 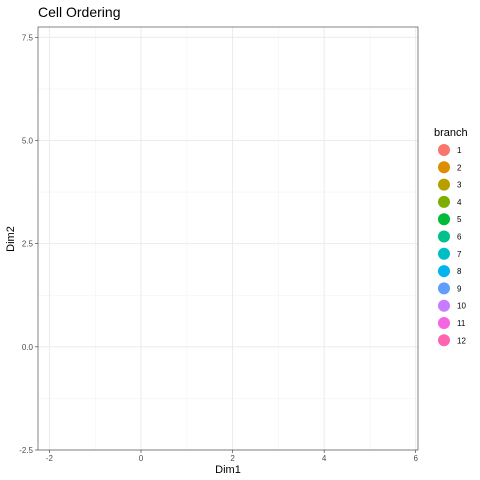 What do you see at coordinates (451, 133) in the screenshot?
I see `legend-title: branch` at bounding box center [451, 133].